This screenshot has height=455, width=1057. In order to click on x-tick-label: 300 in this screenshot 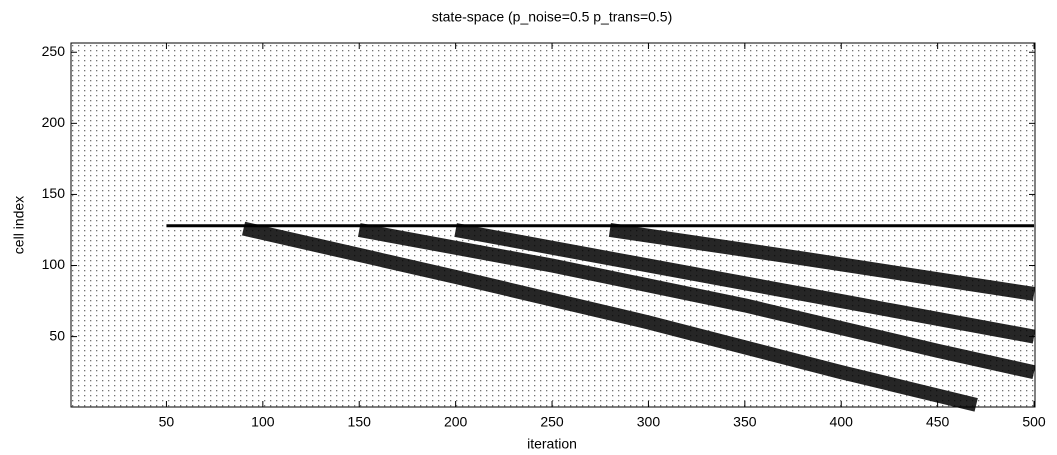, I will do `click(649, 422)`.